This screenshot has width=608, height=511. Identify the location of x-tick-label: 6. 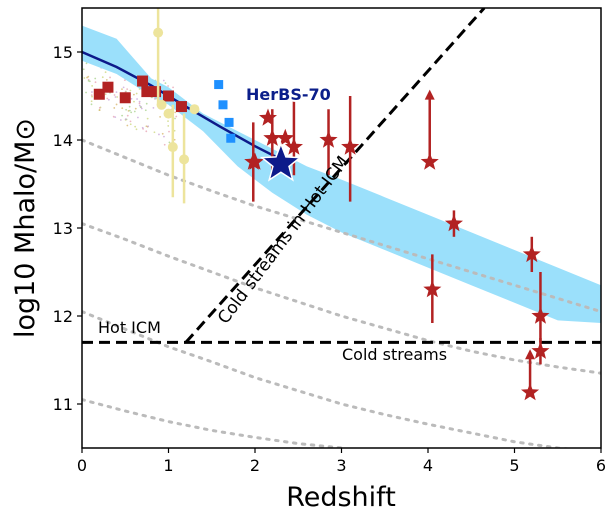
(601, 465).